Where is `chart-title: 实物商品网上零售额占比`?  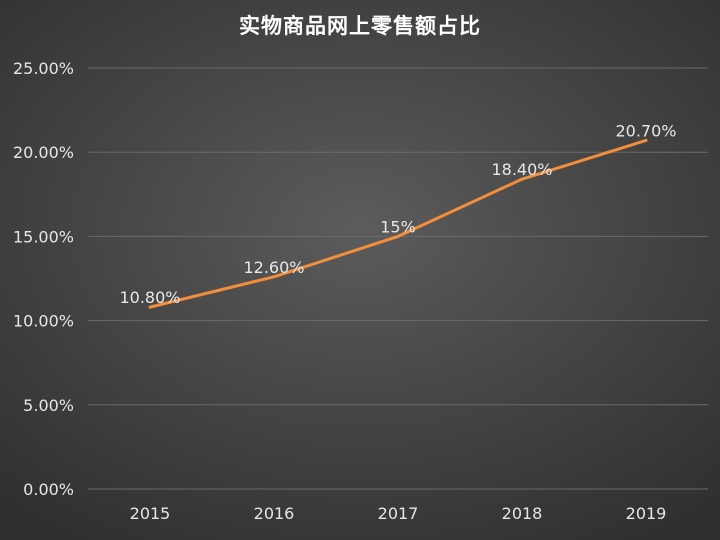
chart-title: 实物商品网上零售额占比 is located at coordinates (360, 26).